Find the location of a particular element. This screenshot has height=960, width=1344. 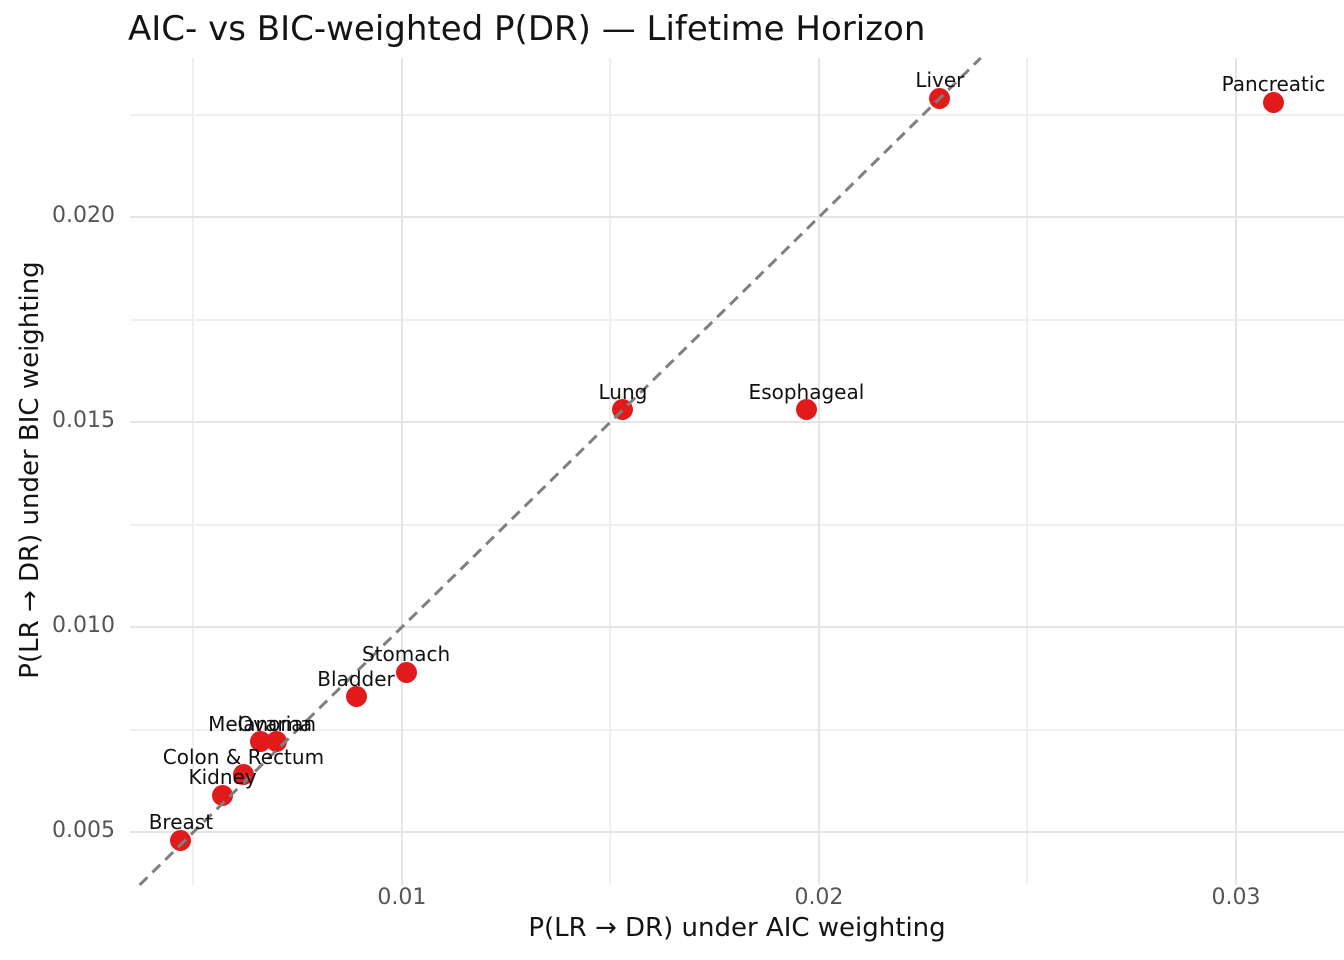

point-label-liver: Liver is located at coordinates (940, 80).